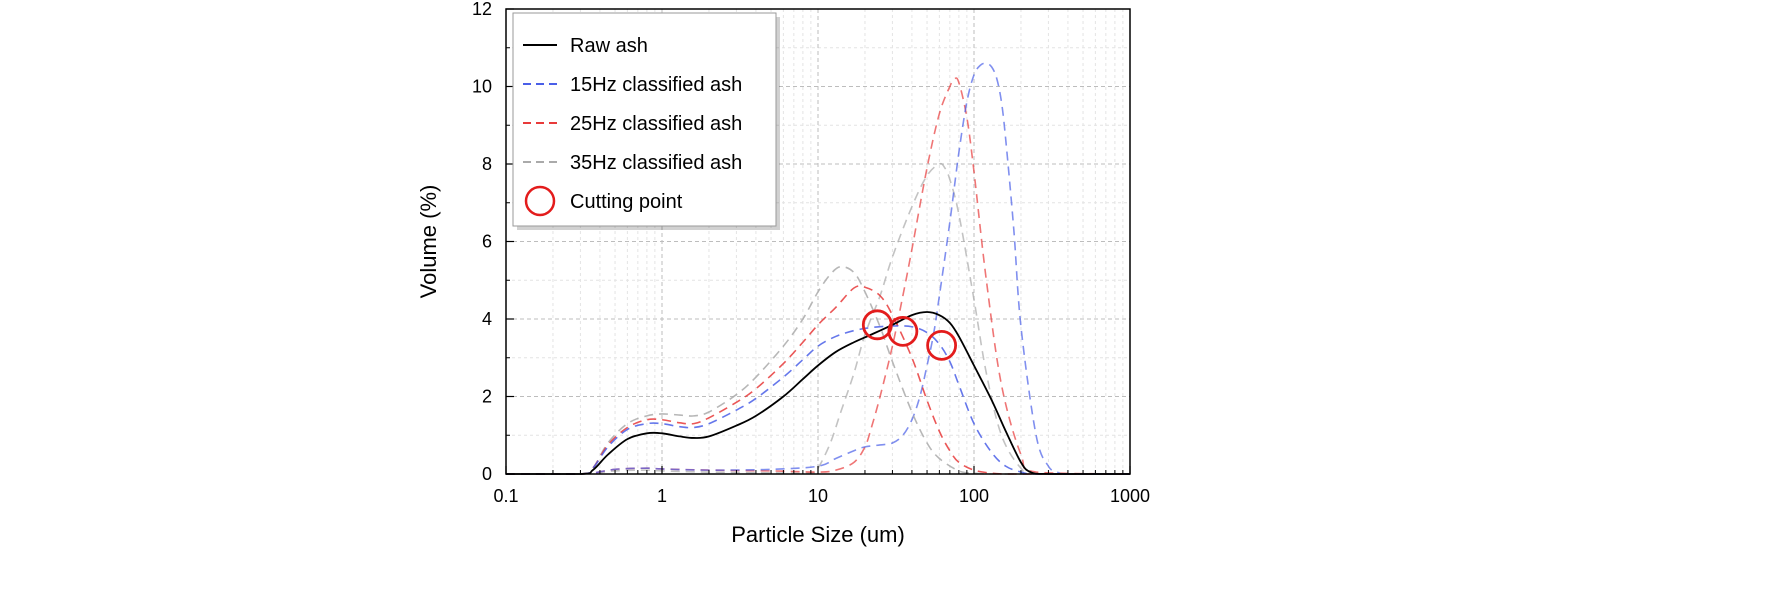 The image size is (1772, 616). Describe the element at coordinates (818, 534) in the screenshot. I see `x-axis-title: Particle Size (um)` at that location.